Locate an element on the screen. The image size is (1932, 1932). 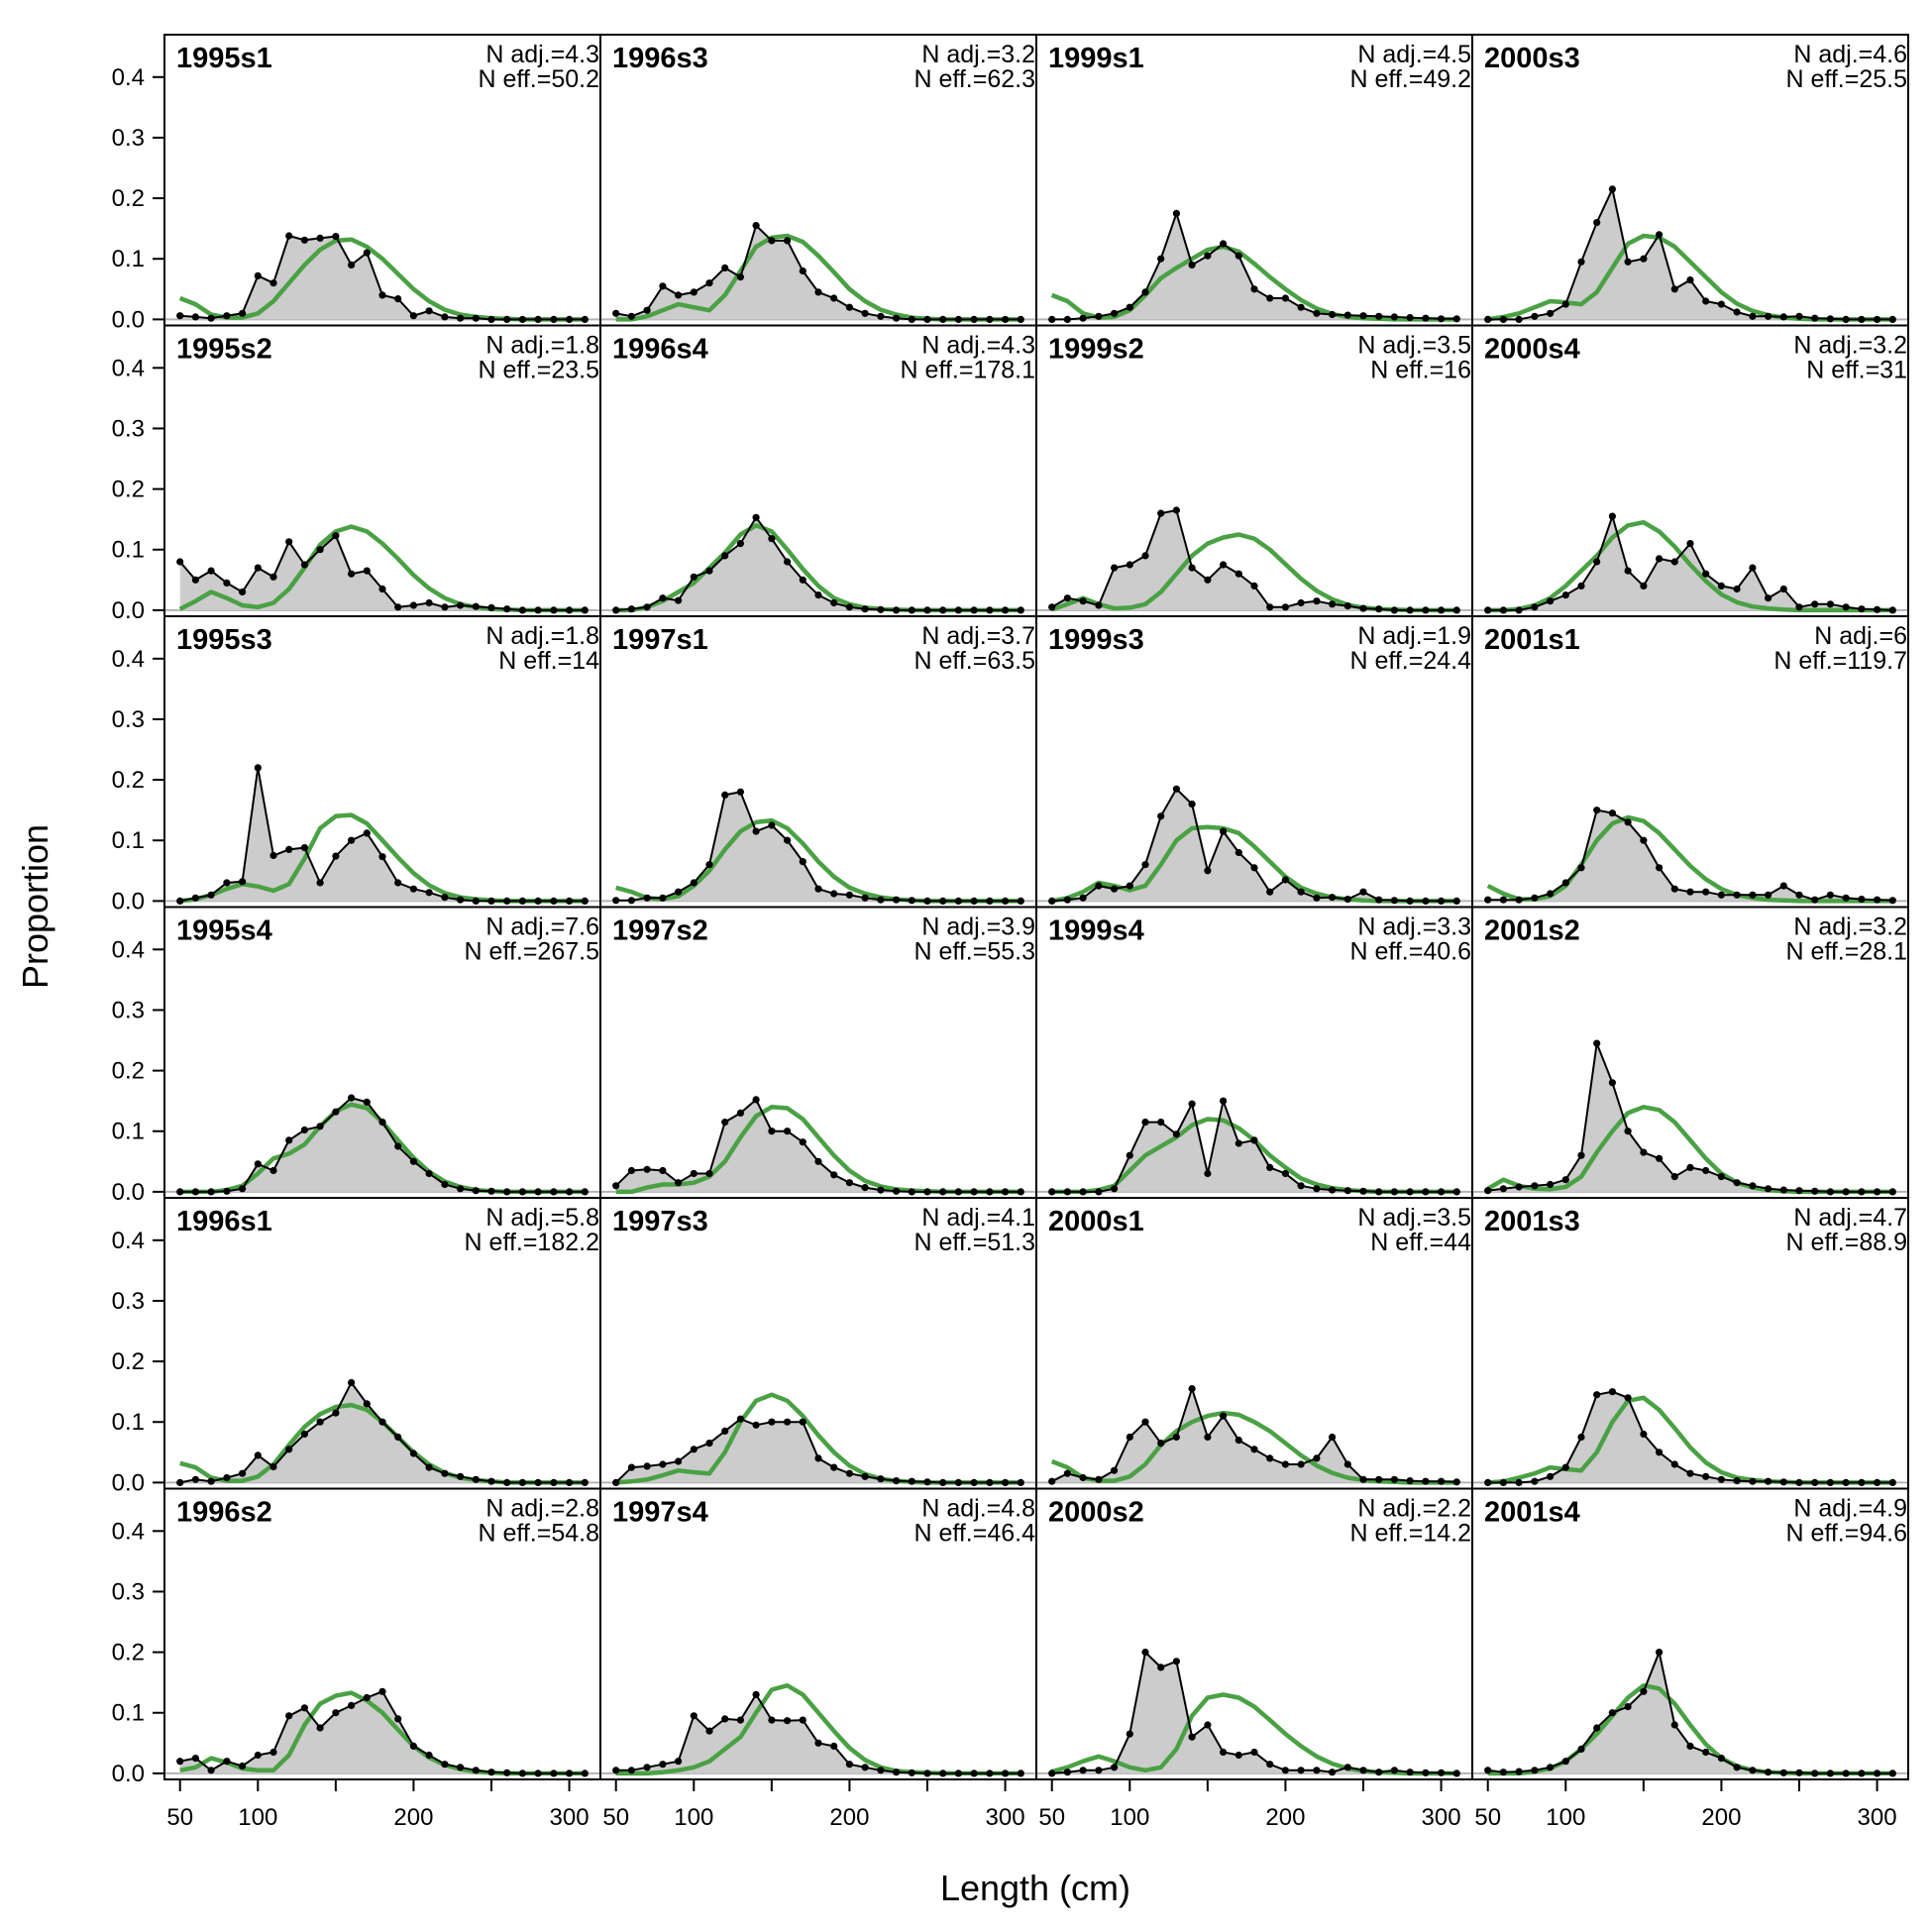
panel-1995s2: 1995s2 N adj.=1.8N eff.=23.5 is located at coordinates (382, 470).